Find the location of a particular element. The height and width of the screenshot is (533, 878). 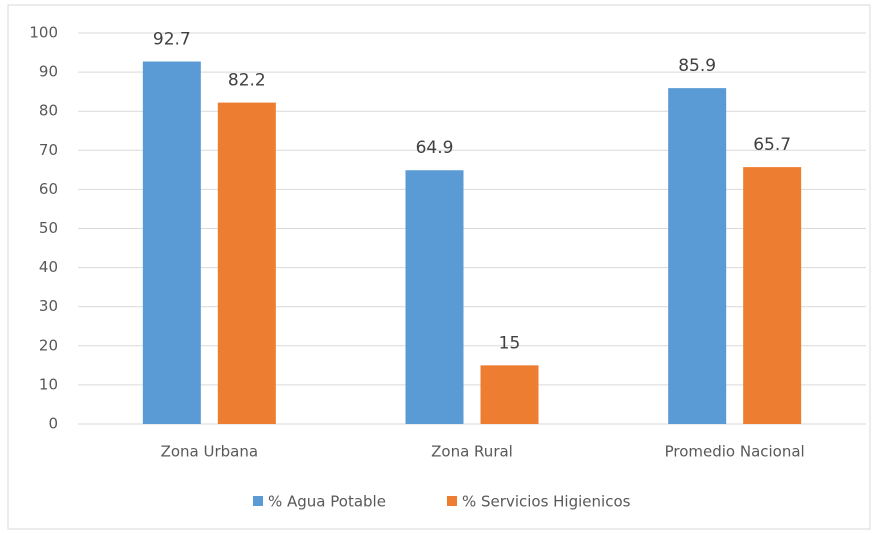

data-label: 92.7 is located at coordinates (172, 40).